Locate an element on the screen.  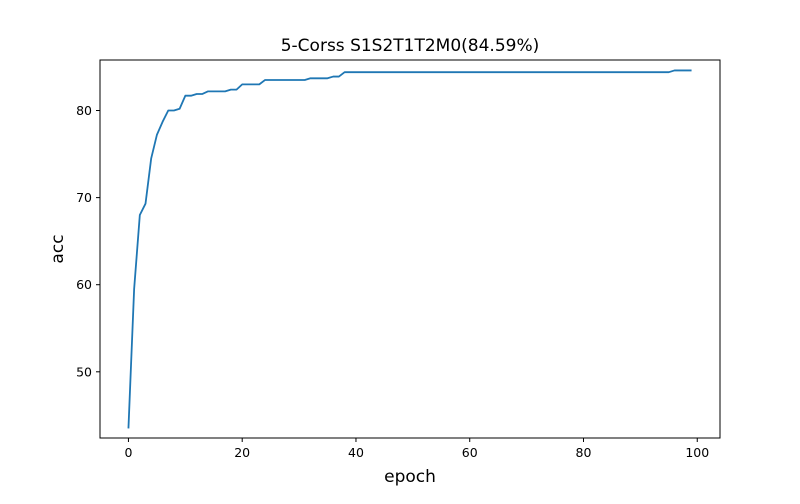
x-tick-label: 100 is located at coordinates (697, 452).